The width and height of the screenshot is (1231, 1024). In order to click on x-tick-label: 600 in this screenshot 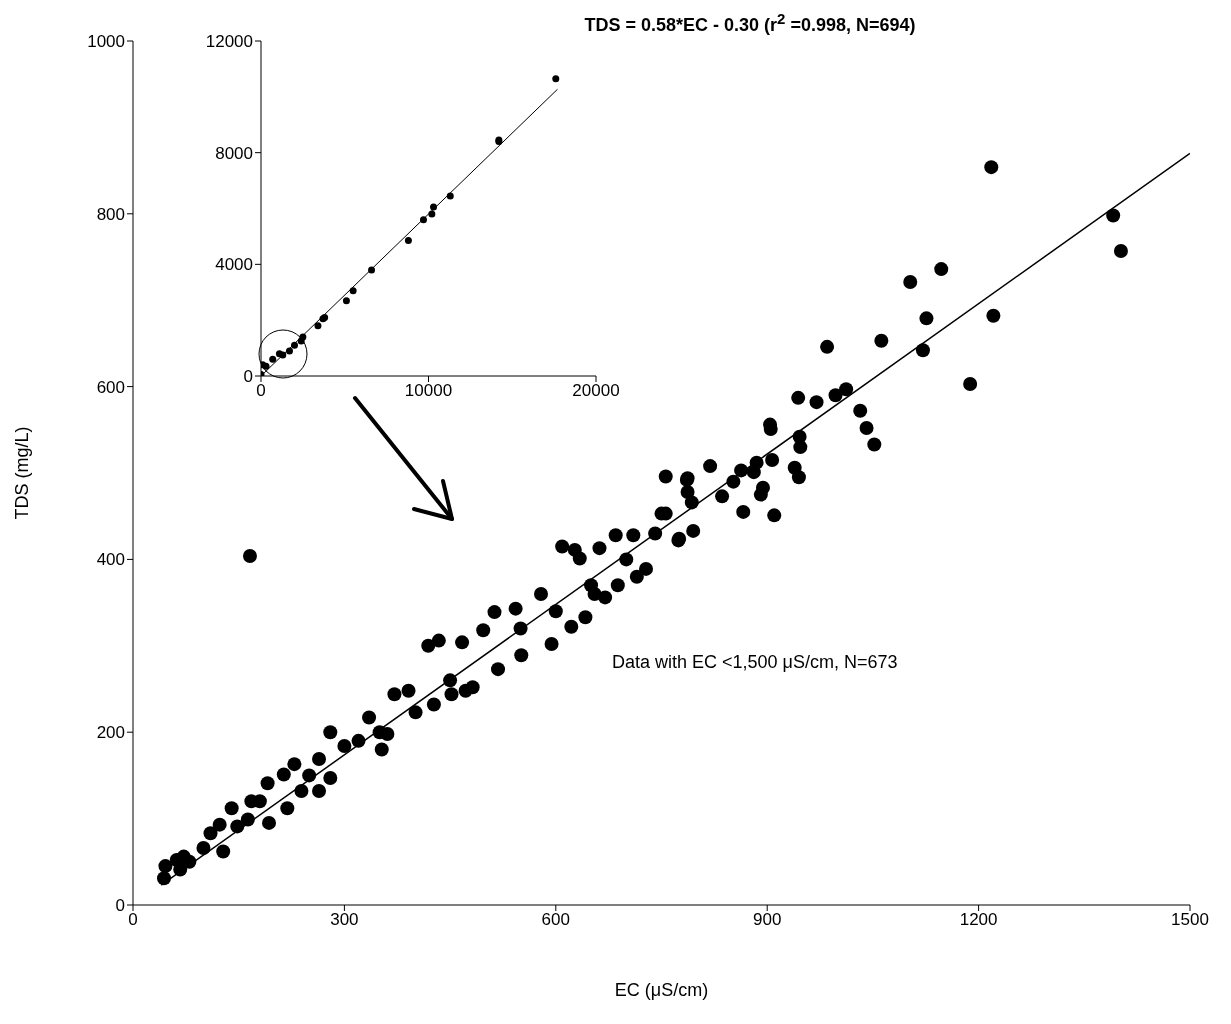, I will do `click(555, 920)`.